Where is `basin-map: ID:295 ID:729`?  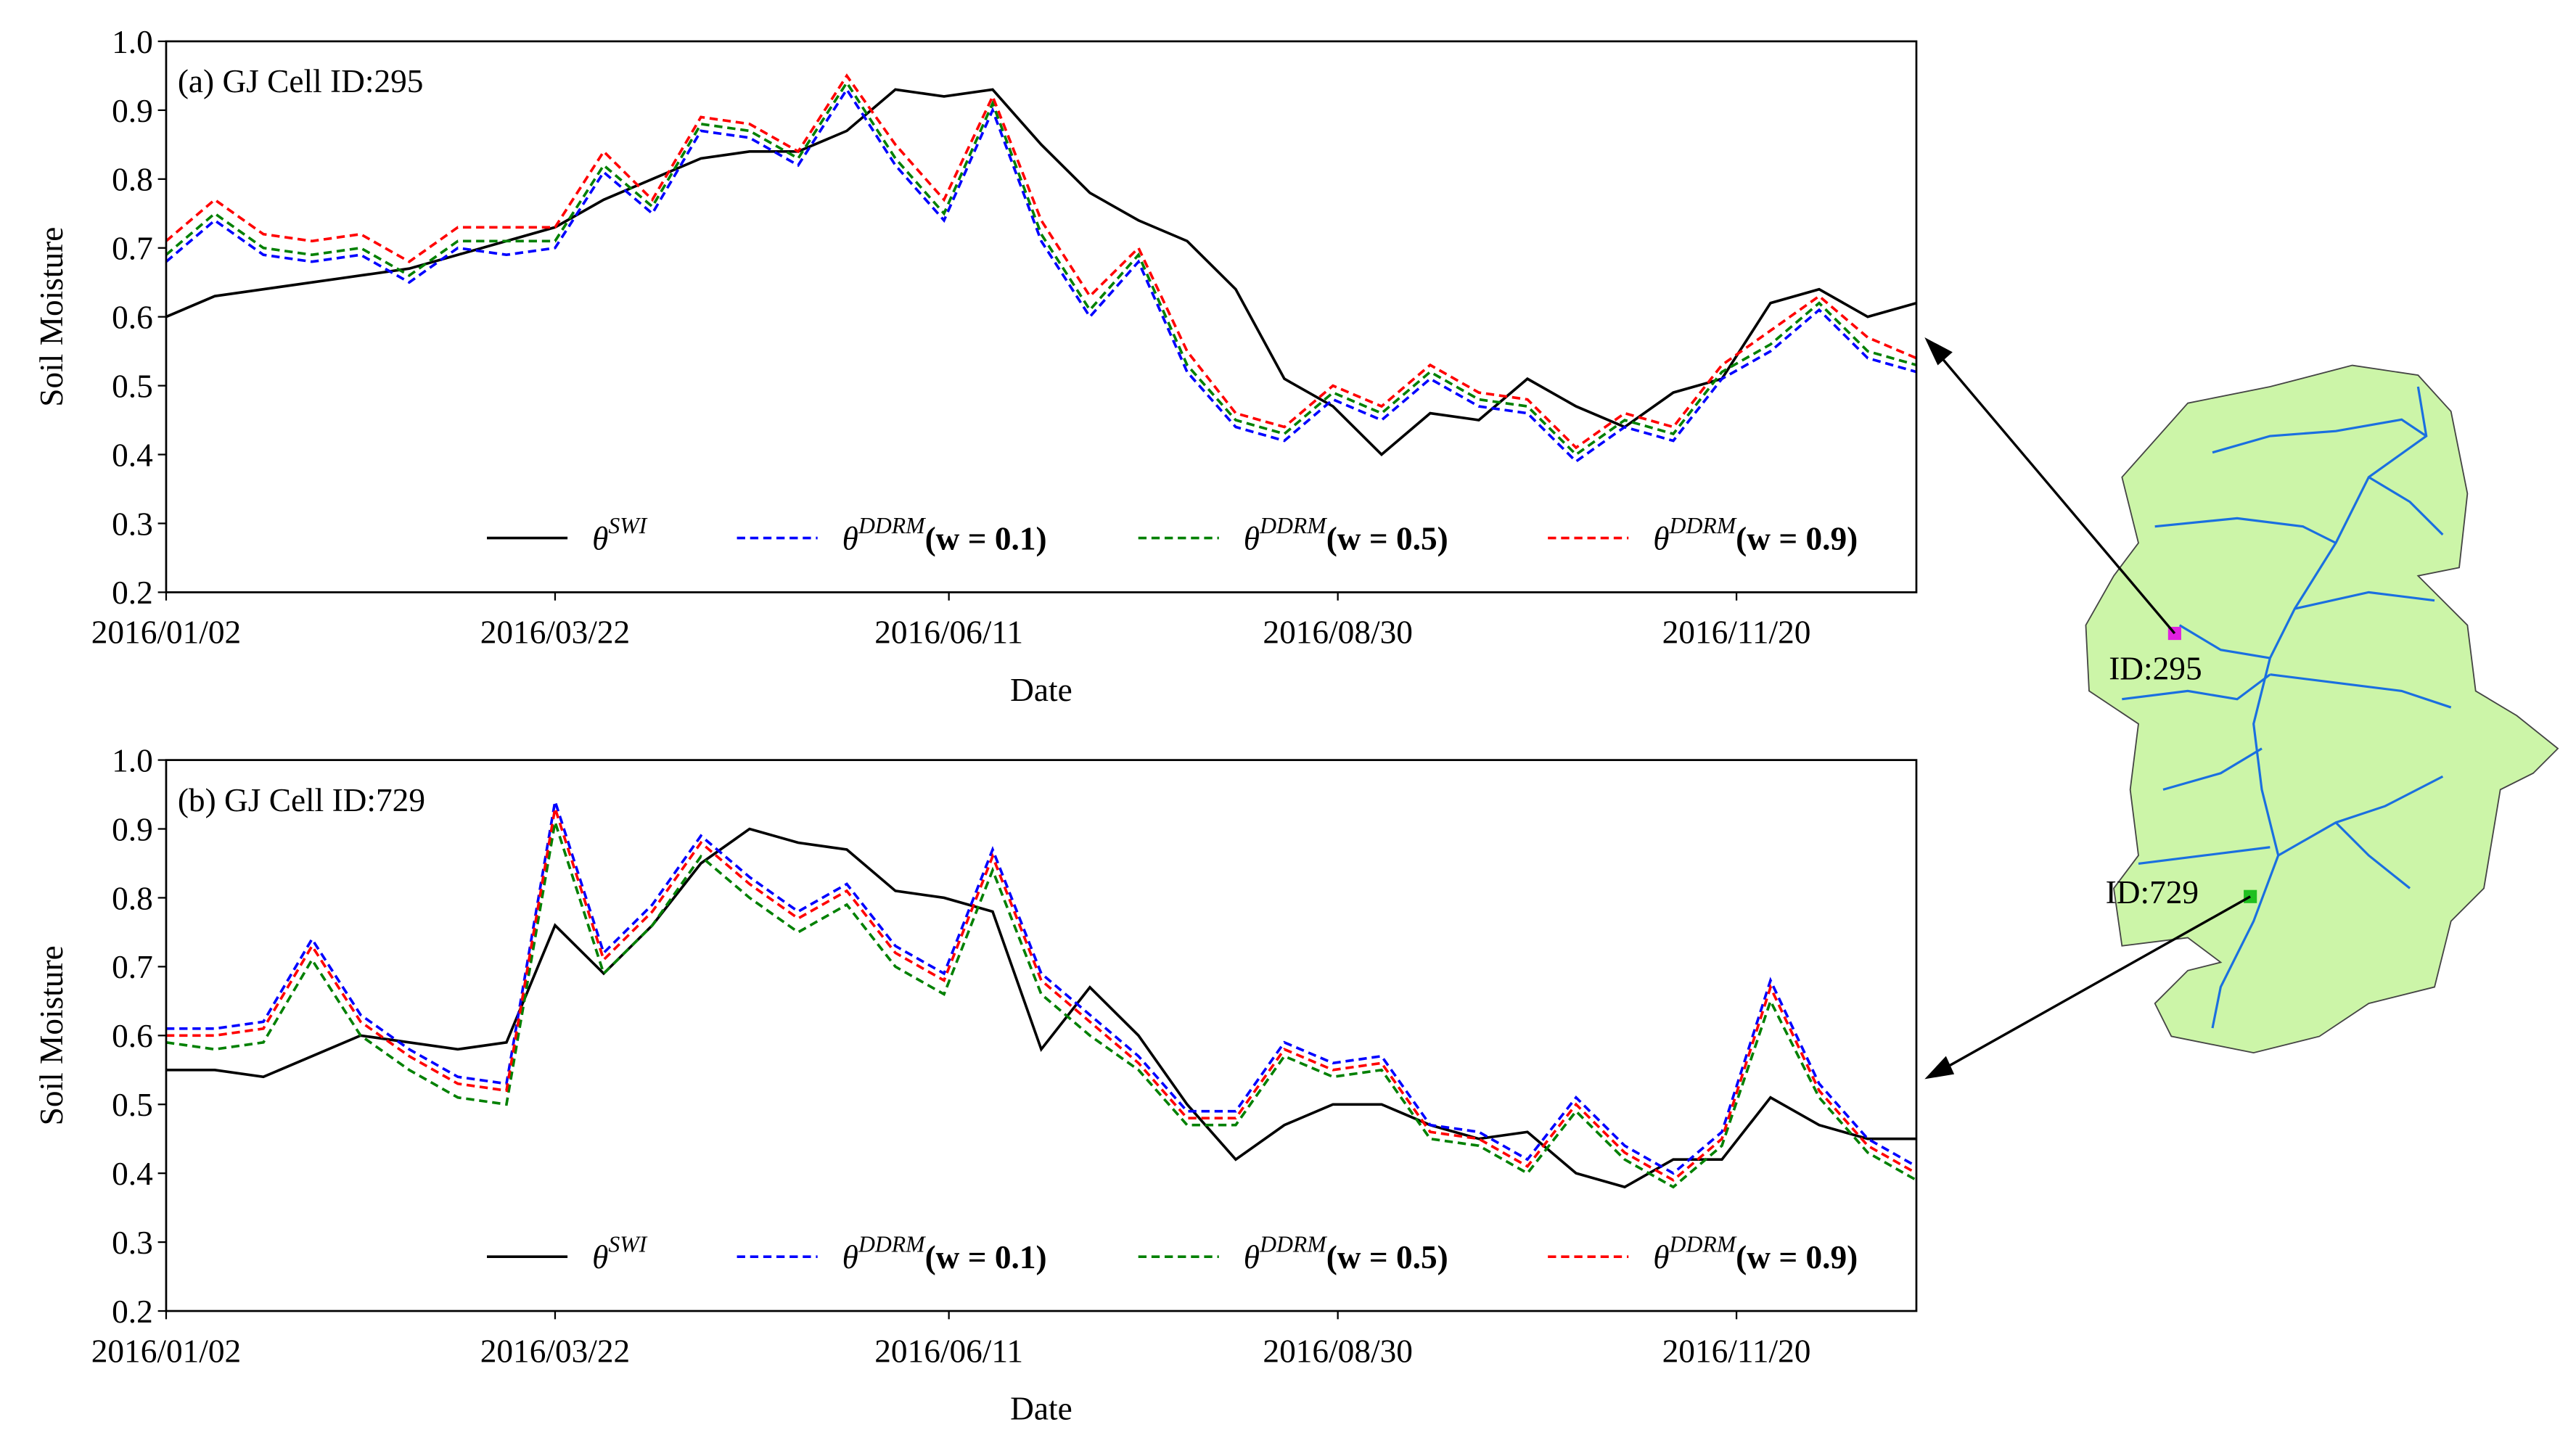
basin-map: ID:295 ID:729 is located at coordinates (2241, 708).